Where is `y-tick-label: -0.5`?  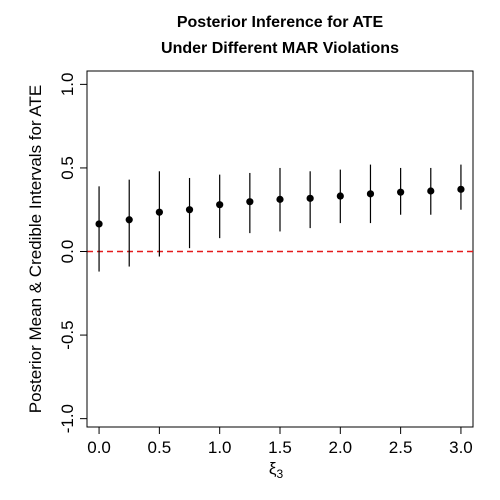 y-tick-label: -0.5 is located at coordinates (67, 334).